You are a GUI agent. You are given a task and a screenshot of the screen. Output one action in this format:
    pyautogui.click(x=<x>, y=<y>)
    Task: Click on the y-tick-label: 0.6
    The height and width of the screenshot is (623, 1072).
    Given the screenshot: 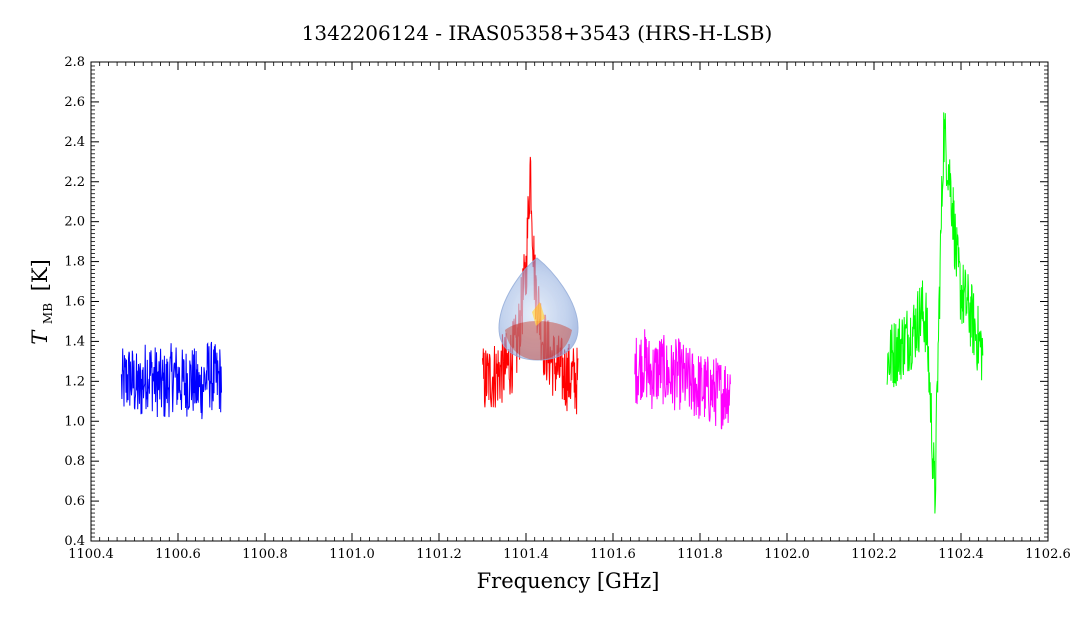 What is the action you would take?
    pyautogui.click(x=74, y=501)
    